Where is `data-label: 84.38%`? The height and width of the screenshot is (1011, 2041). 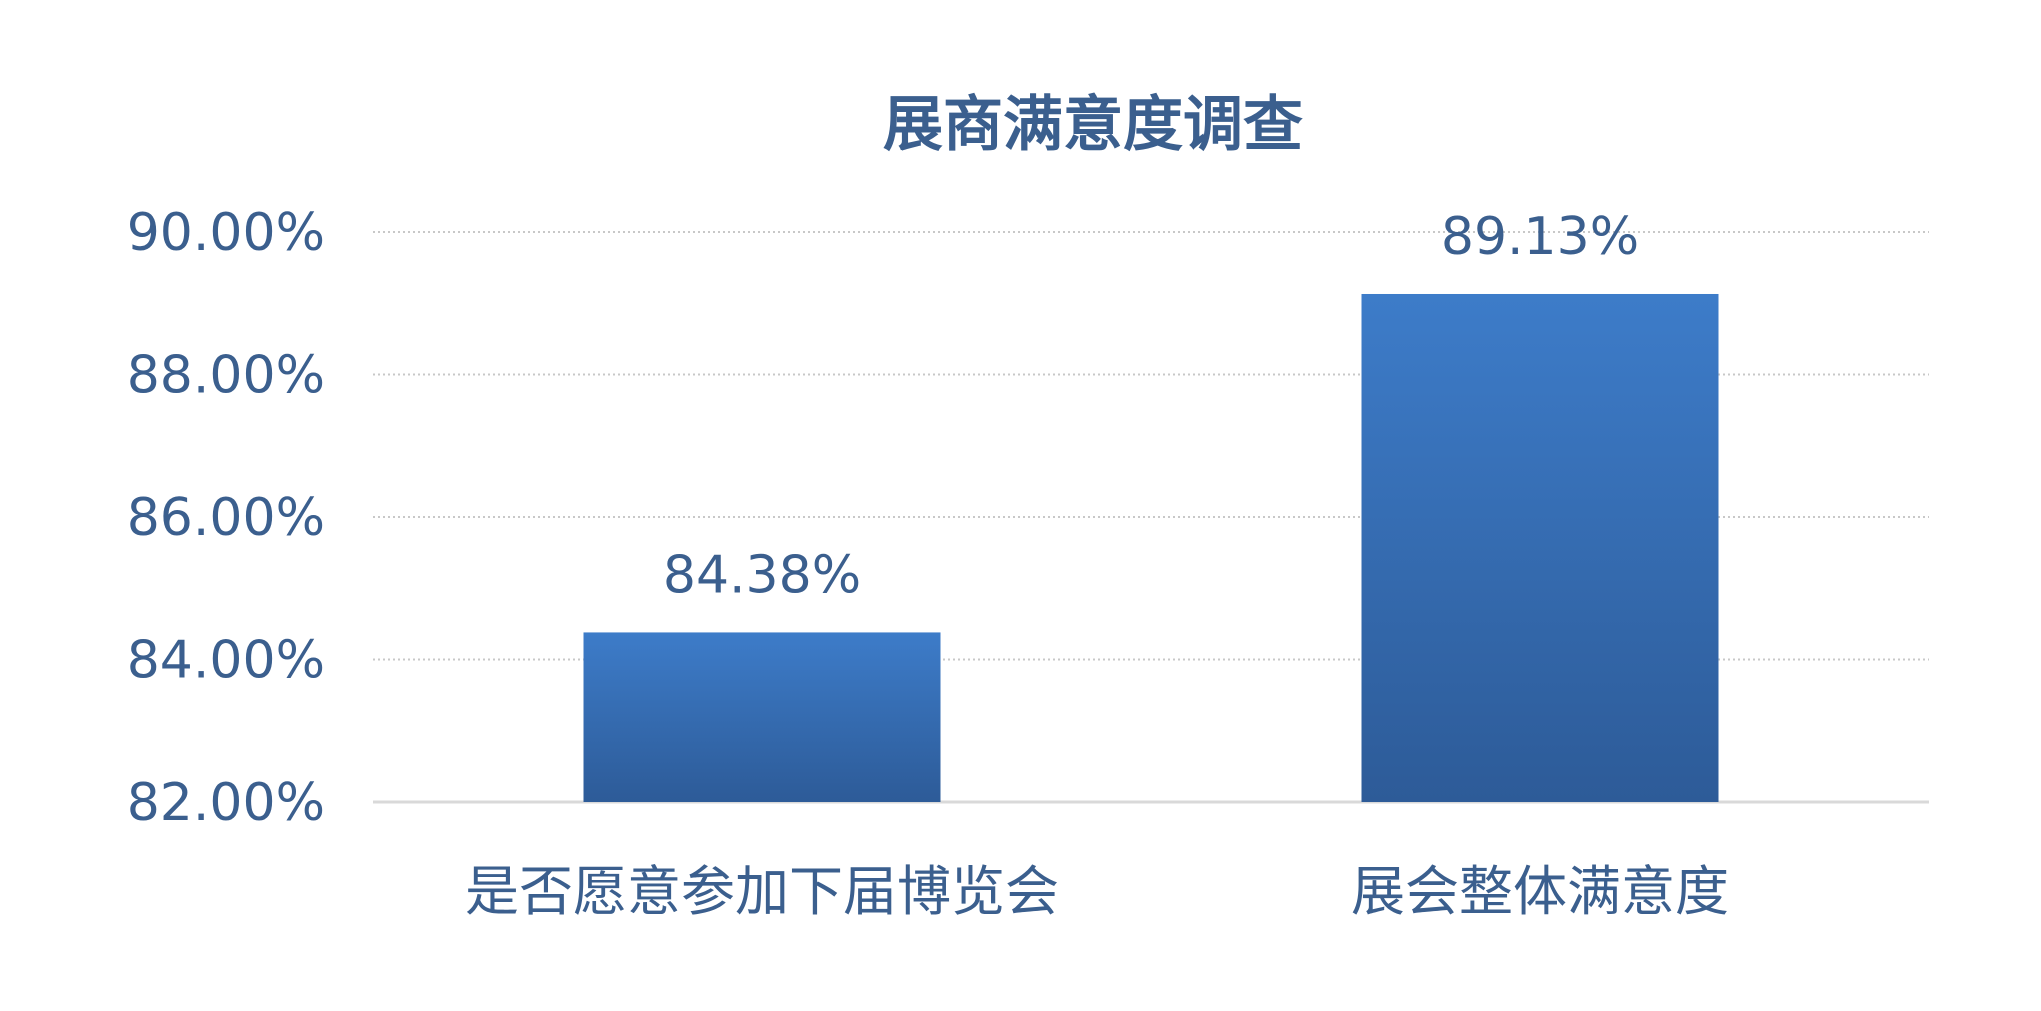 data-label: 84.38% is located at coordinates (762, 575).